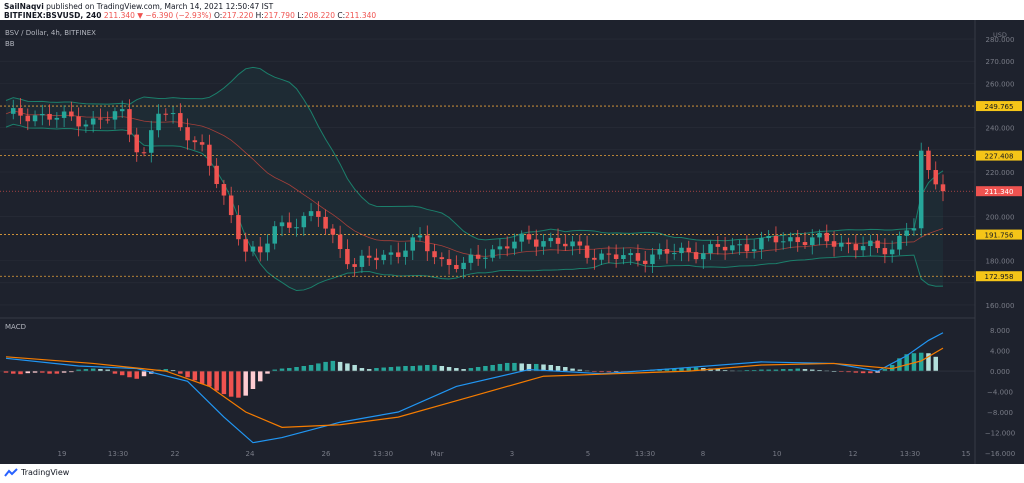 The width and height of the screenshot is (1024, 483). What do you see at coordinates (1000, 173) in the screenshot?
I see `price-tick-label: 220.000` at bounding box center [1000, 173].